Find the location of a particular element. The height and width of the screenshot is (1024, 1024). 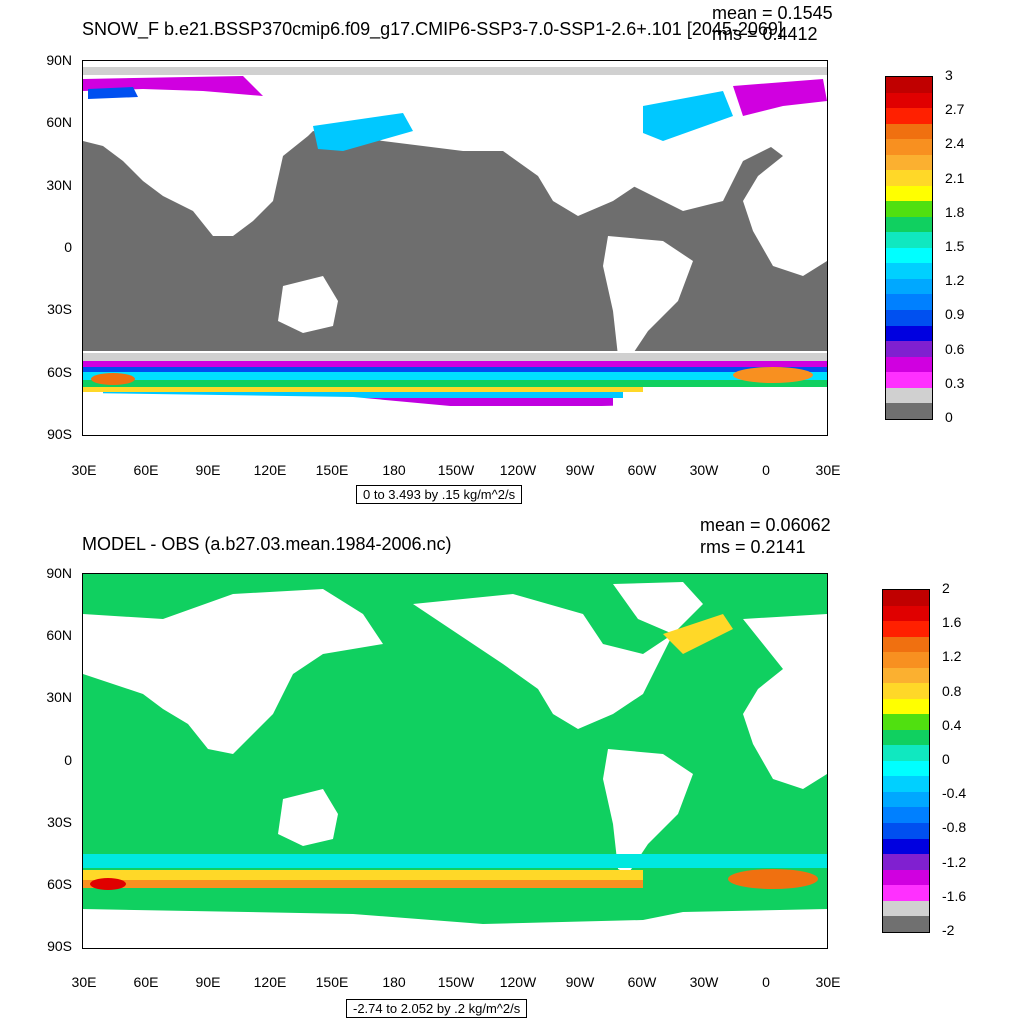

top-range-label: 0 to 3.493 by .15 kg/m^2/s is located at coordinates (439, 494).